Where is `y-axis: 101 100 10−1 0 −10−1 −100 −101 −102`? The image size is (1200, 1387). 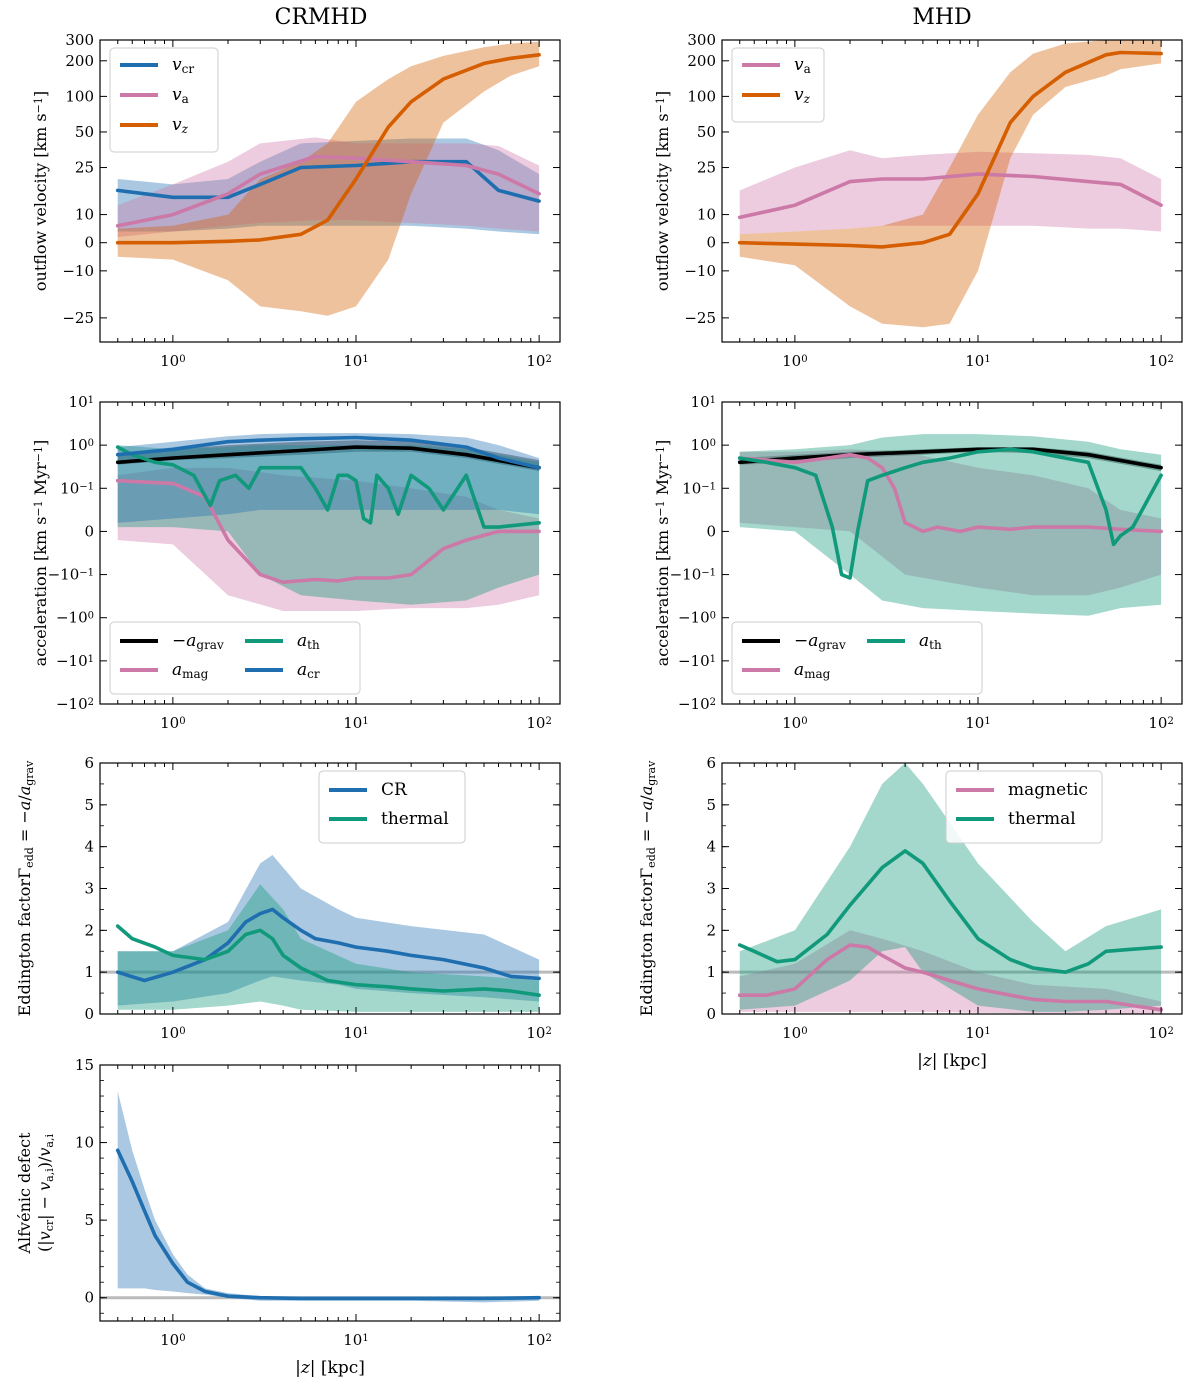 y-axis: 101 100 10−1 0 −10−1 −100 −101 −102 is located at coordinates (926, 553).